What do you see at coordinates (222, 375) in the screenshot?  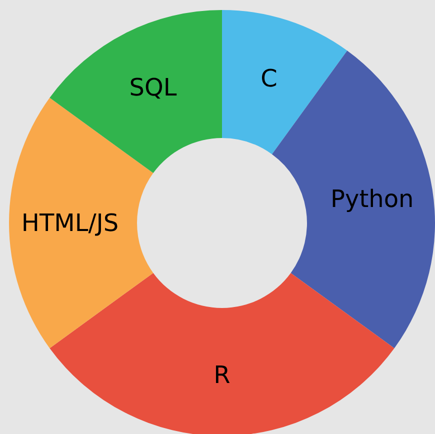 I see `slice-label: R` at bounding box center [222, 375].